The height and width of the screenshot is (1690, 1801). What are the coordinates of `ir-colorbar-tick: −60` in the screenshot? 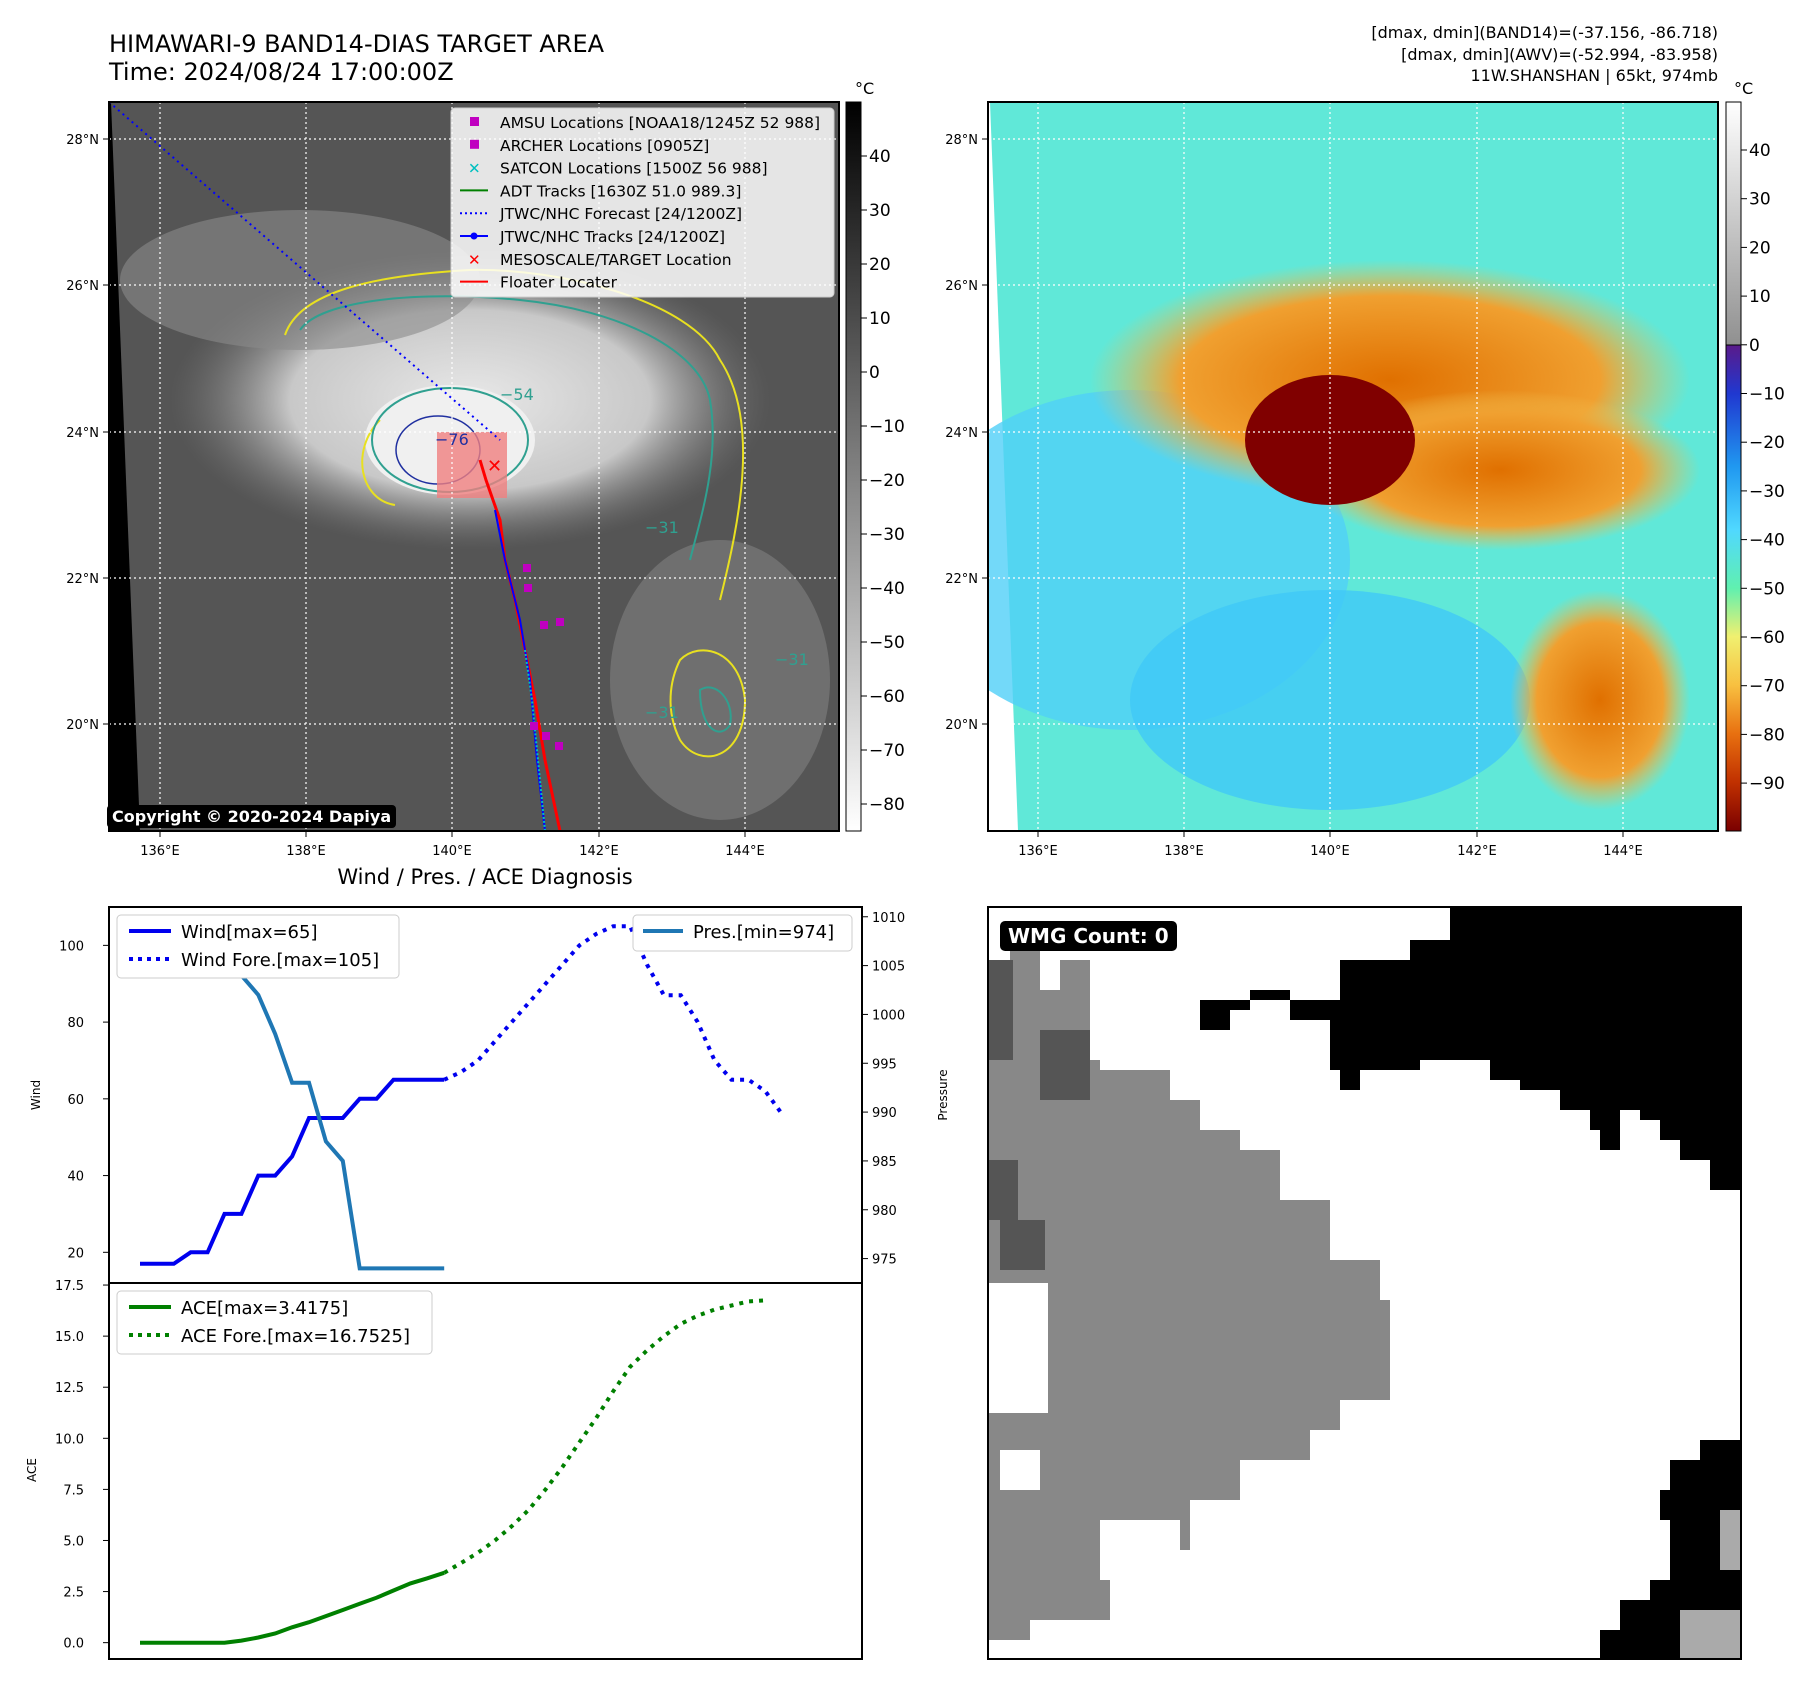 It's located at (887, 697).